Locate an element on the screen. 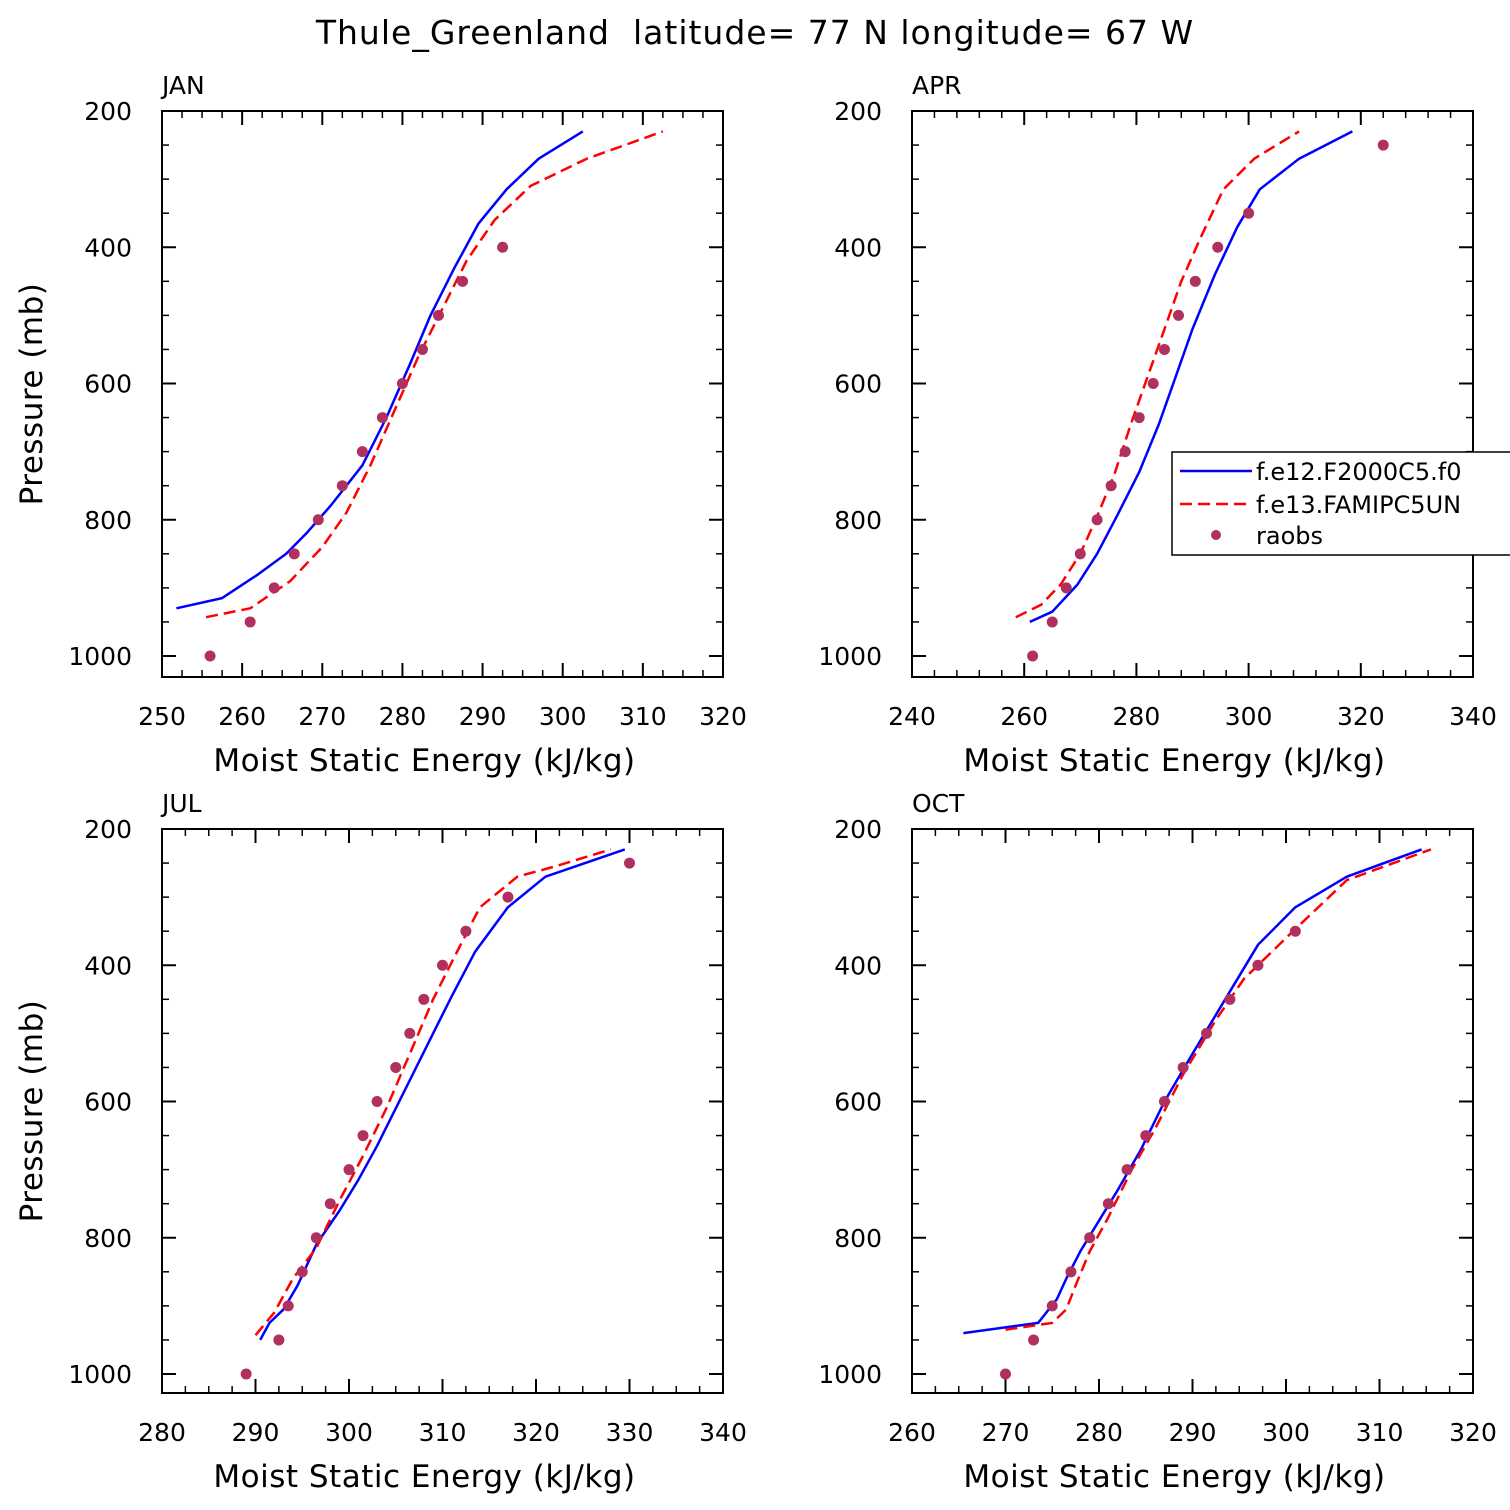 The image size is (1510, 1510). model1-line-jul is located at coordinates (442, 1094).